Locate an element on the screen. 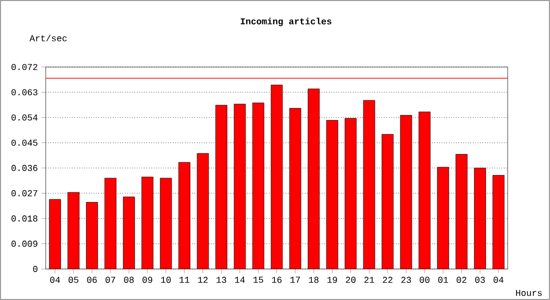  y-tick-label: 0.054 is located at coordinates (25, 117).